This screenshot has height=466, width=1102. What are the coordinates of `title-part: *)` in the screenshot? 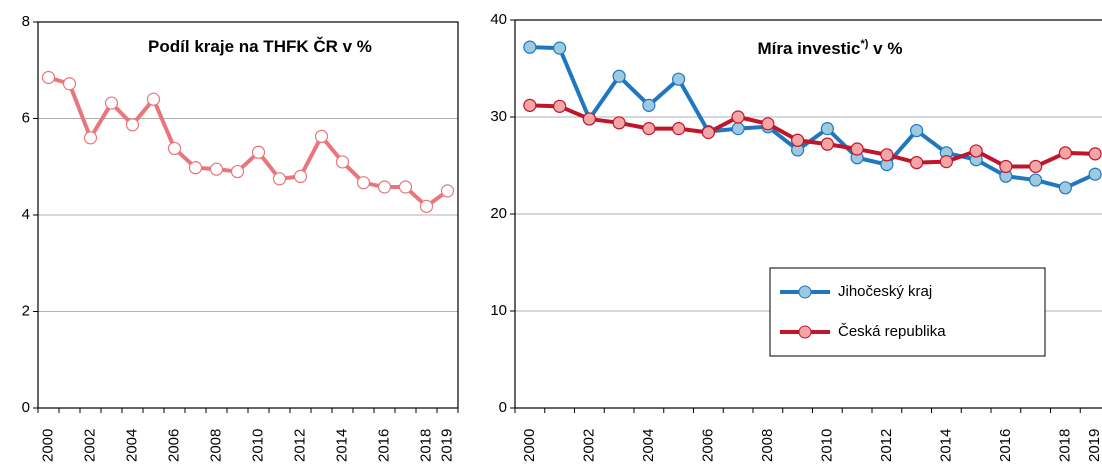 It's located at (865, 44).